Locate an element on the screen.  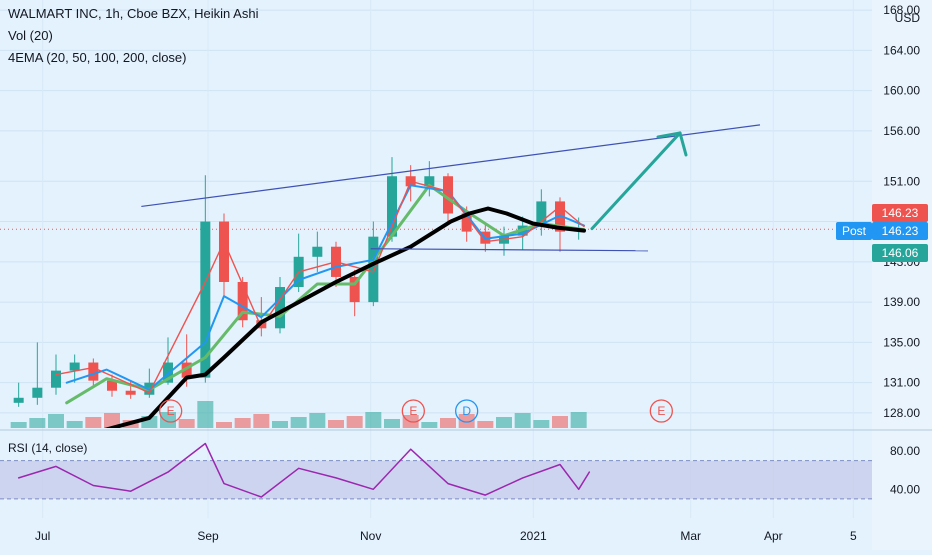
price-tick-label: 128.00 is located at coordinates (901, 413).